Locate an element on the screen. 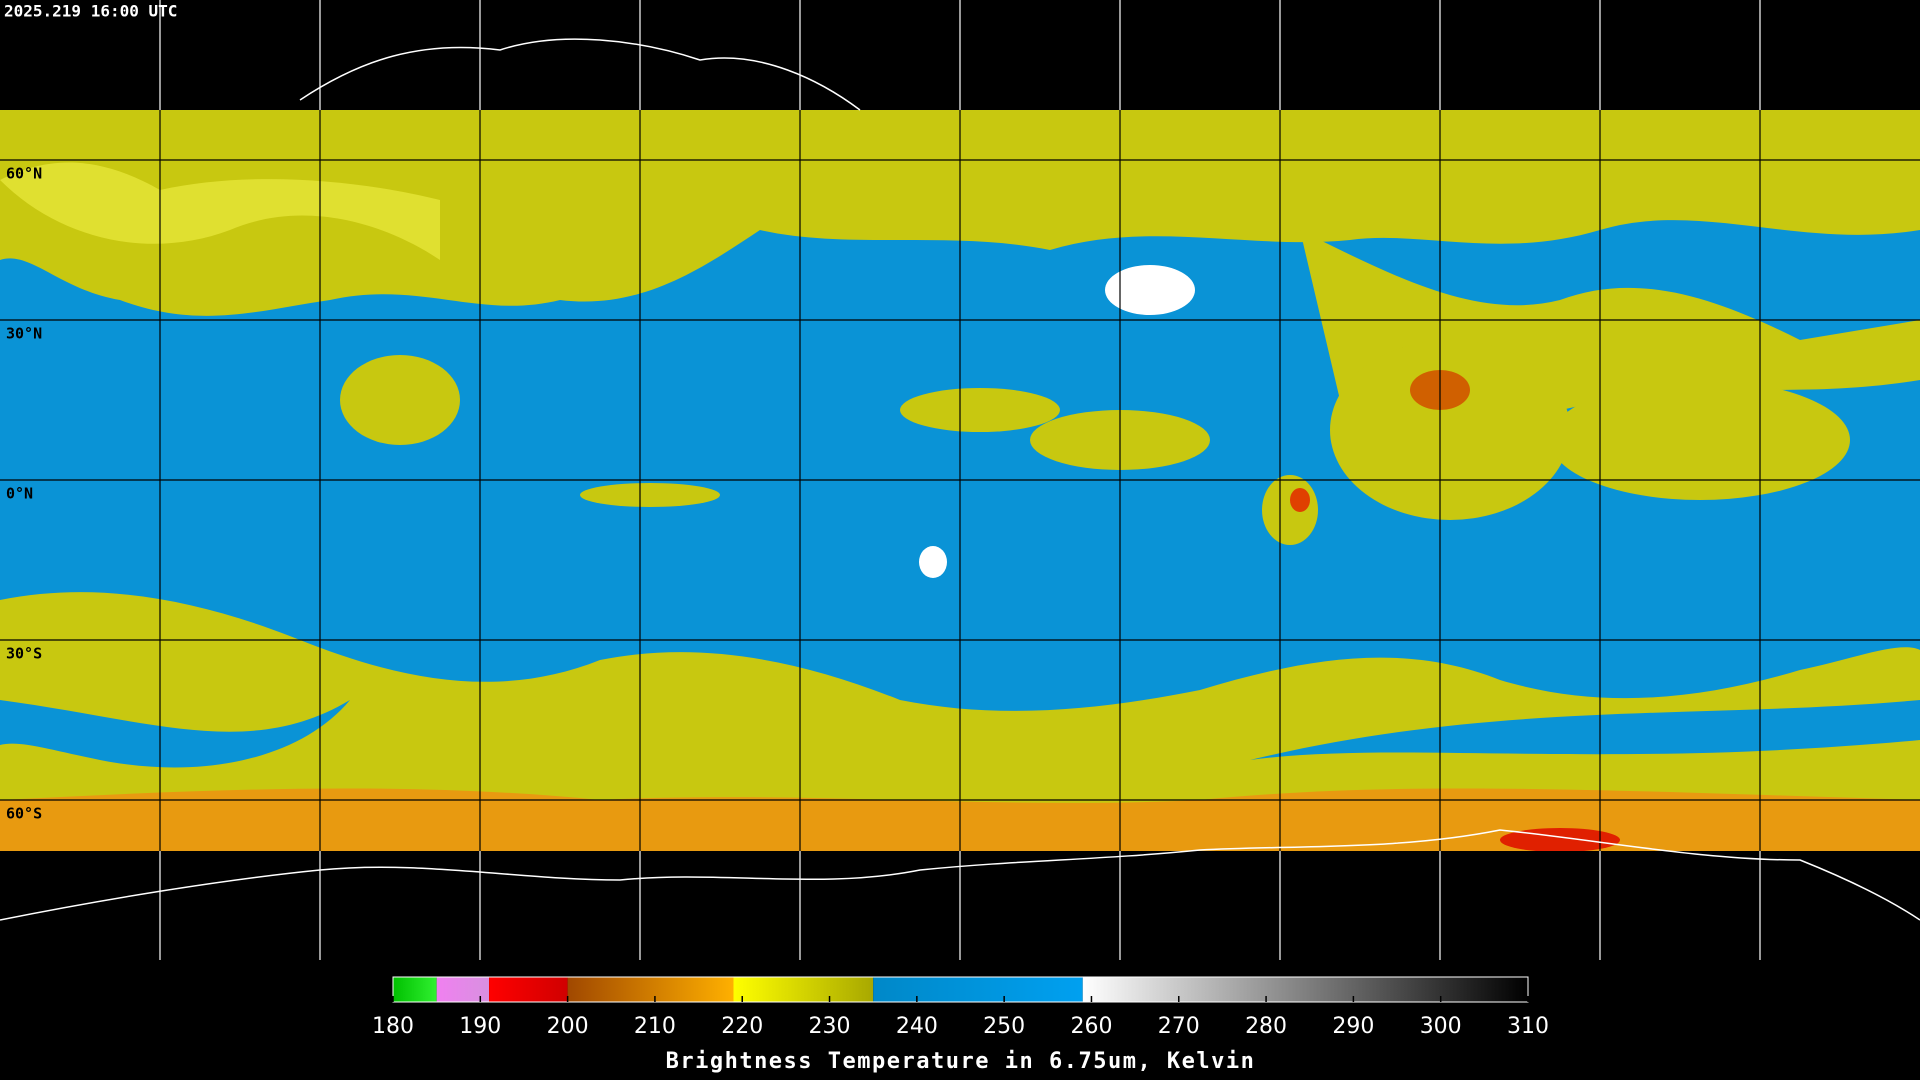 The width and height of the screenshot is (1920, 1080). latitude-label: 60°N is located at coordinates (24, 174).